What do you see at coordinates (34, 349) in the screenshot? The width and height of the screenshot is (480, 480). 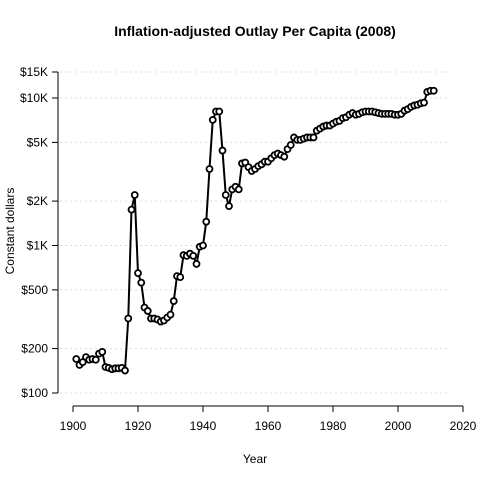 I see `y-tick-label: $200` at bounding box center [34, 349].